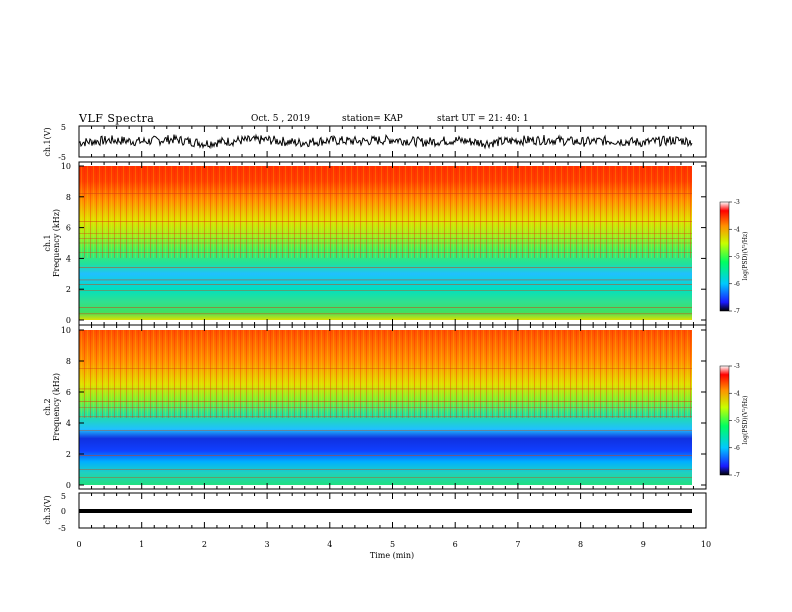 The height and width of the screenshot is (612, 792). I want to click on ch2-ytick-label: 10, so click(66, 330).